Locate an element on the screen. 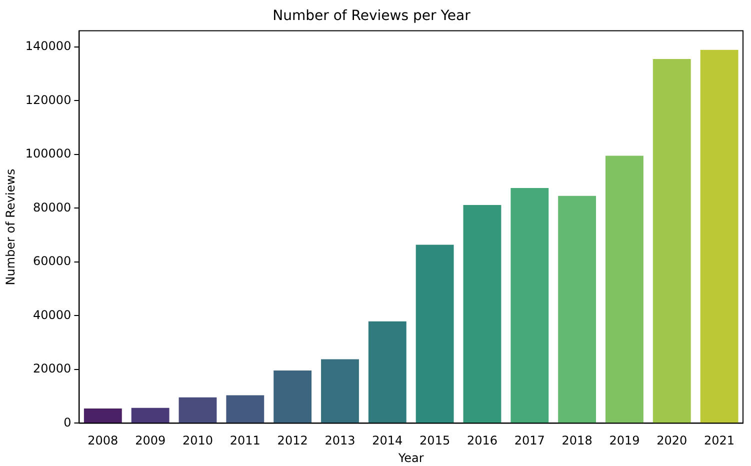  y-tick-label: 40000 is located at coordinates (52, 315).